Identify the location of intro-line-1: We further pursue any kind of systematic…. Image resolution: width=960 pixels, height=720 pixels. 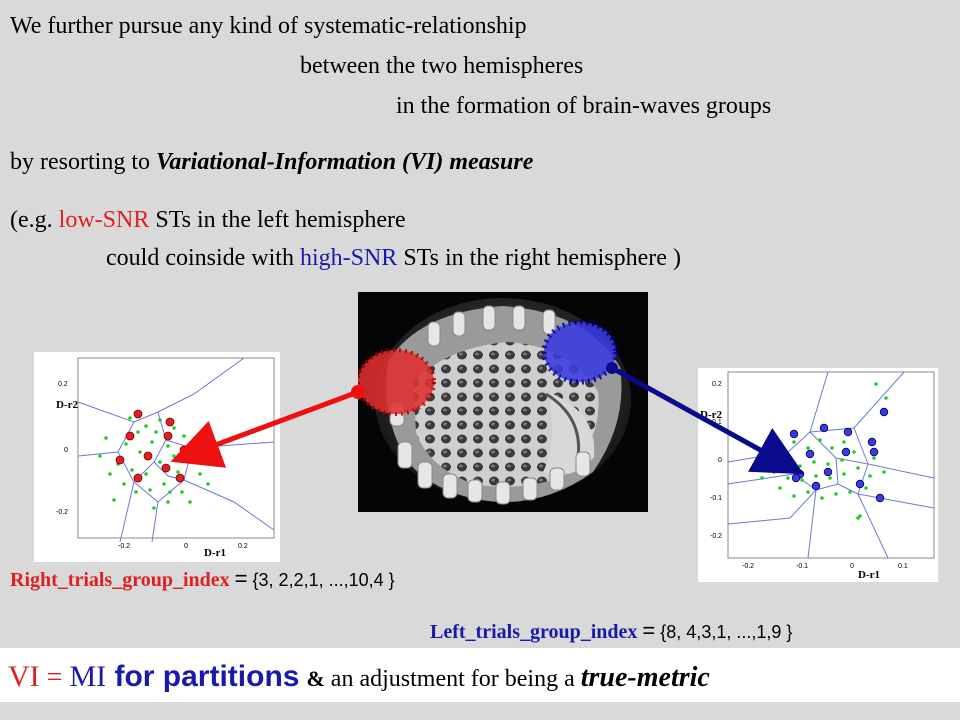
(268, 26).